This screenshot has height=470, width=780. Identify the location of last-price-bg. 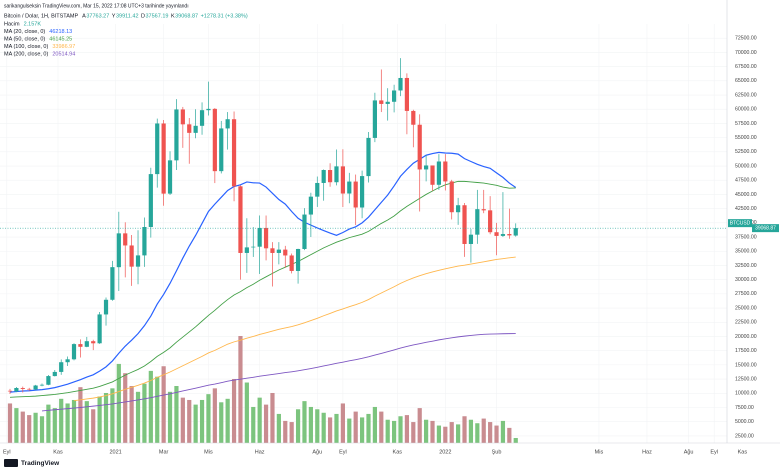
(765, 228).